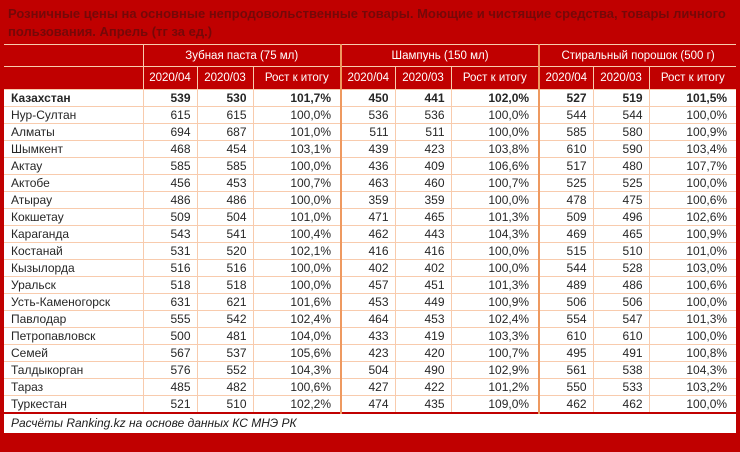 The height and width of the screenshot is (452, 740). What do you see at coordinates (693, 166) in the screenshot?
I see `growth-cell: 107,7%` at bounding box center [693, 166].